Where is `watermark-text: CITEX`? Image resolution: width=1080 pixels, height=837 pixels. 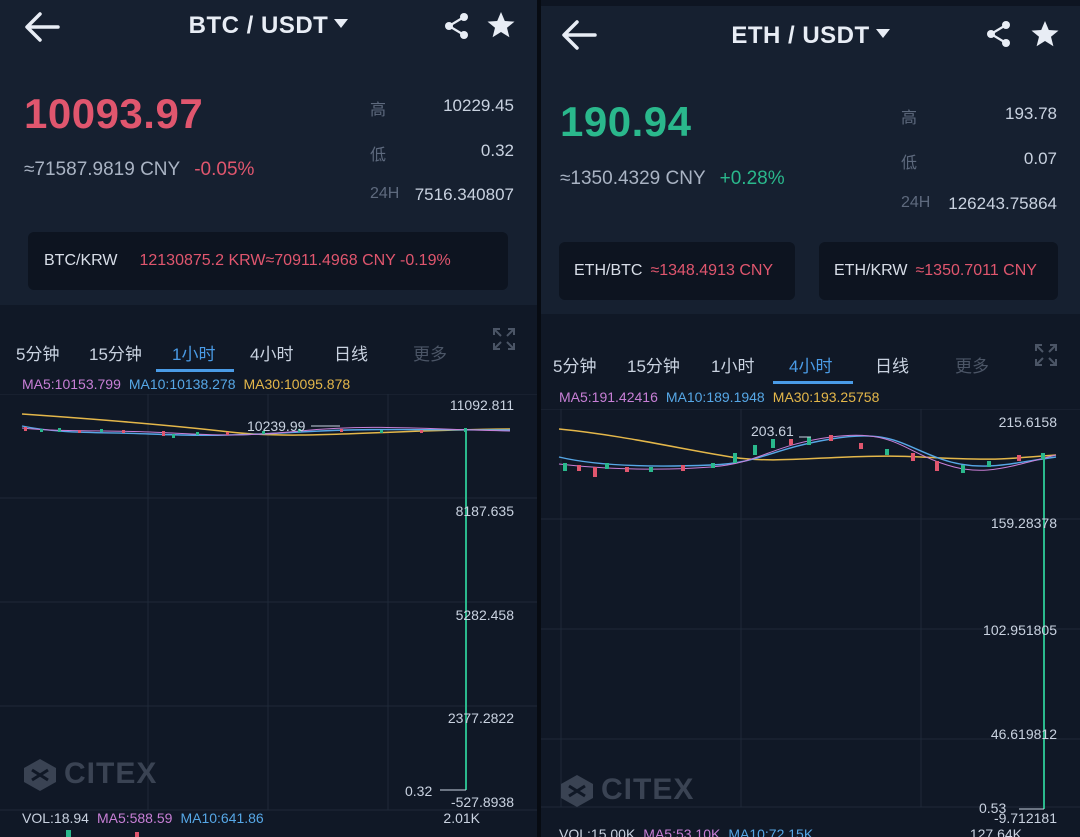
watermark-text: CITEX is located at coordinates (111, 773).